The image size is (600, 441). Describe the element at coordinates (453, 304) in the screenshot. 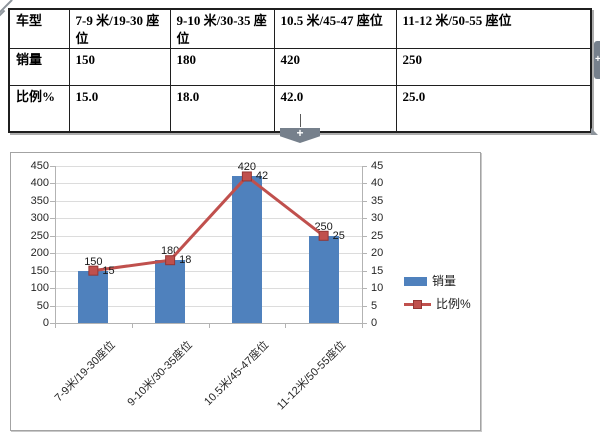

I see `legend-label: 比例%` at that location.